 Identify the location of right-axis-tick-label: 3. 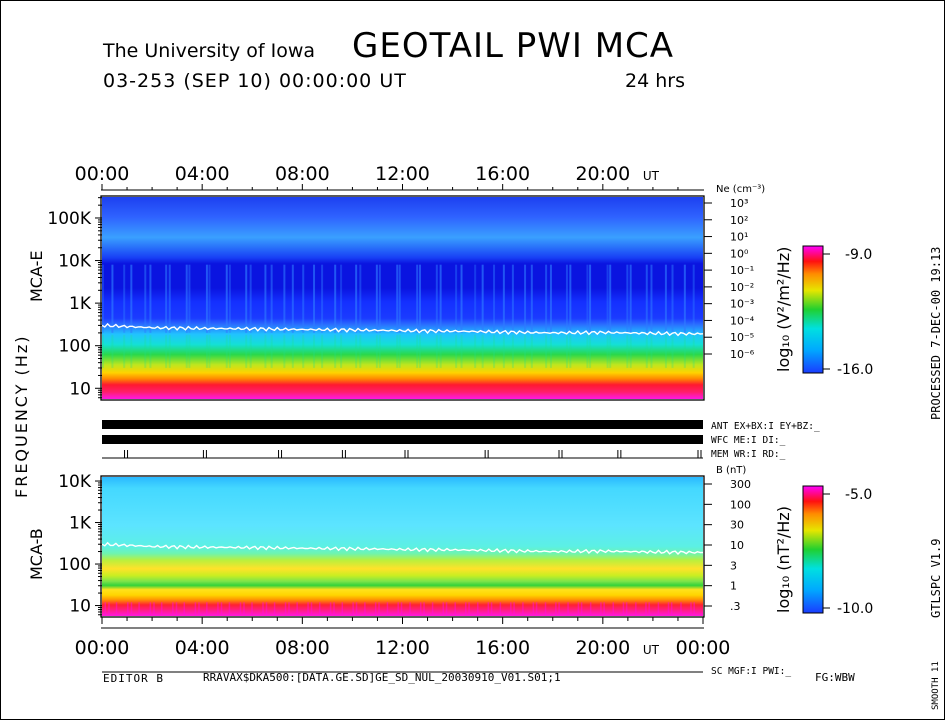
(733, 565).